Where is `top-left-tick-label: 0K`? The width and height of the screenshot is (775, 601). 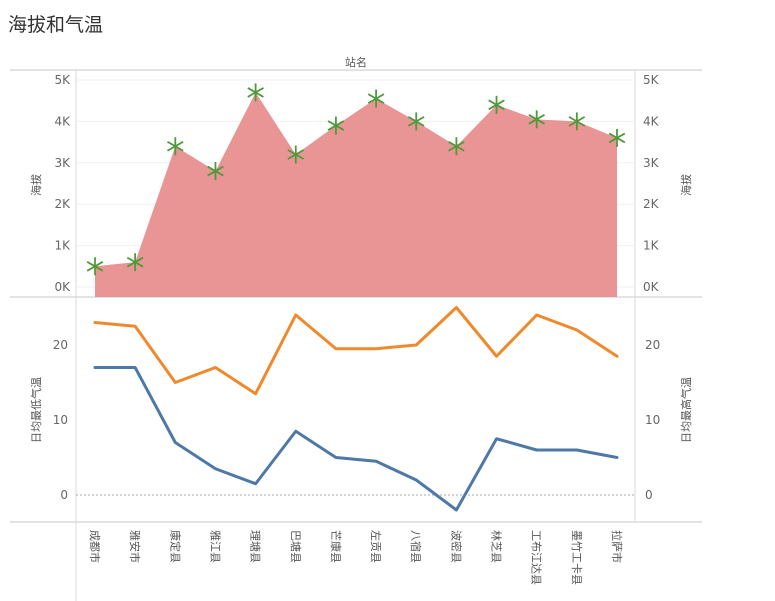 top-left-tick-label: 0K is located at coordinates (62, 287).